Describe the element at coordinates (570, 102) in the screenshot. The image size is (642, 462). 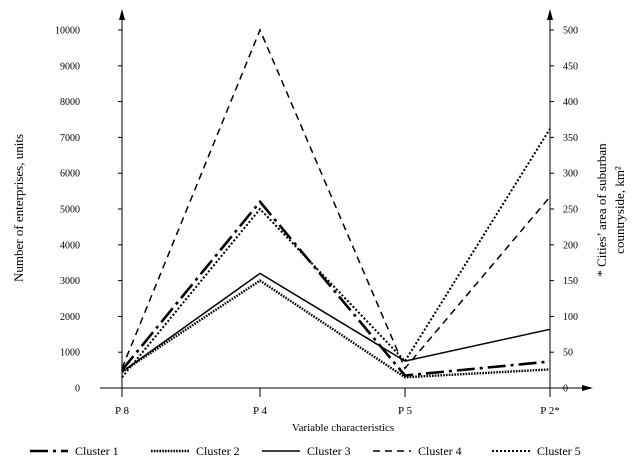
I see `right-tick-label: 400` at that location.